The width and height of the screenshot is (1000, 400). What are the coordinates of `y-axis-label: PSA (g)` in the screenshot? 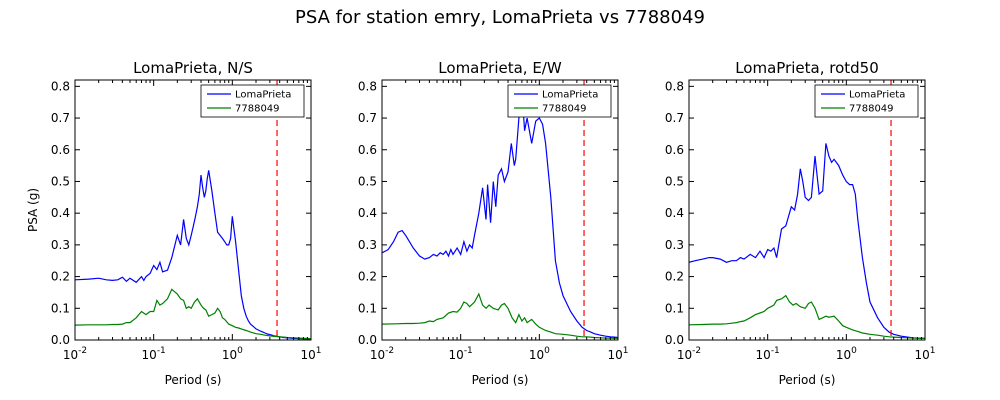 It's located at (33, 210).